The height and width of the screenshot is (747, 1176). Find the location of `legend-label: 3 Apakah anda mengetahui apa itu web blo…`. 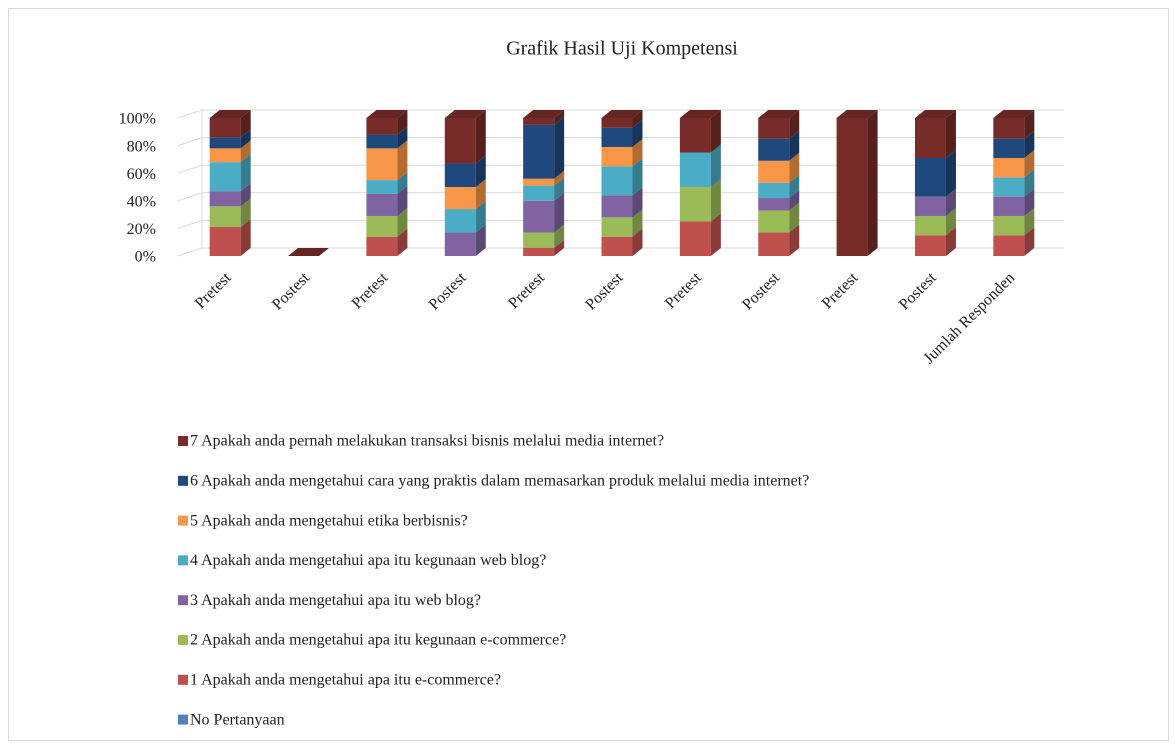

legend-label: 3 Apakah anda mengetahui apa itu web blo… is located at coordinates (335, 600).